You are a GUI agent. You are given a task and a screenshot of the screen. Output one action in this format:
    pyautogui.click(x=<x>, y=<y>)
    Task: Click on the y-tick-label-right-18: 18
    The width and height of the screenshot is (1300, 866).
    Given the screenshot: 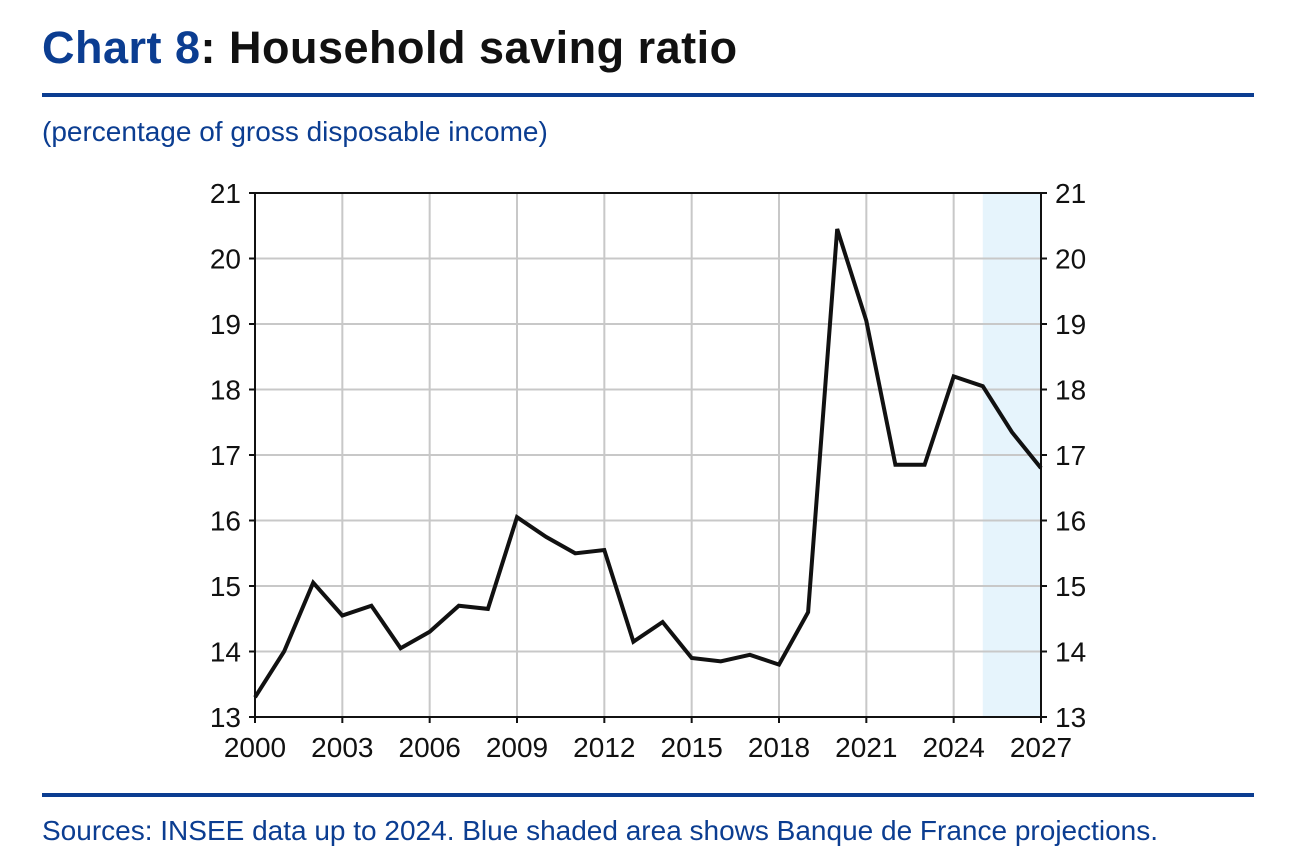 What is the action you would take?
    pyautogui.click(x=1070, y=390)
    